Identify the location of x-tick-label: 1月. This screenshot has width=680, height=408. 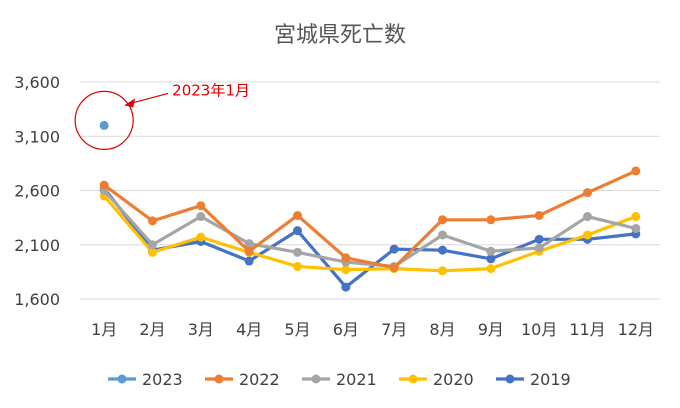
(104, 329).